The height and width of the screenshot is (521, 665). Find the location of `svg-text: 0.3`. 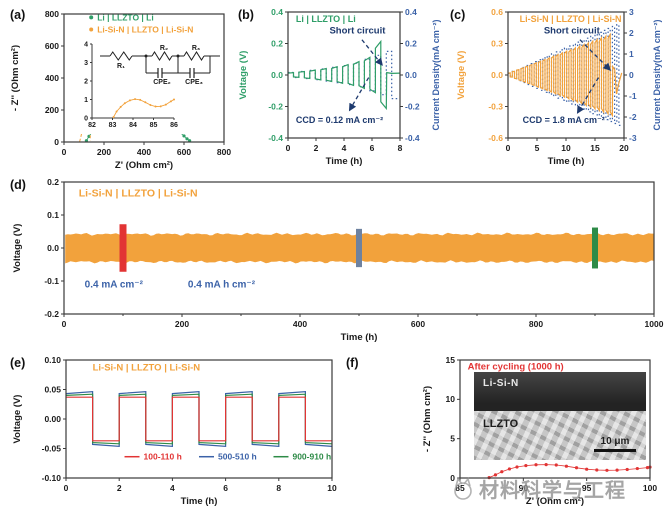

svg-text: 0.3 is located at coordinates (497, 43).